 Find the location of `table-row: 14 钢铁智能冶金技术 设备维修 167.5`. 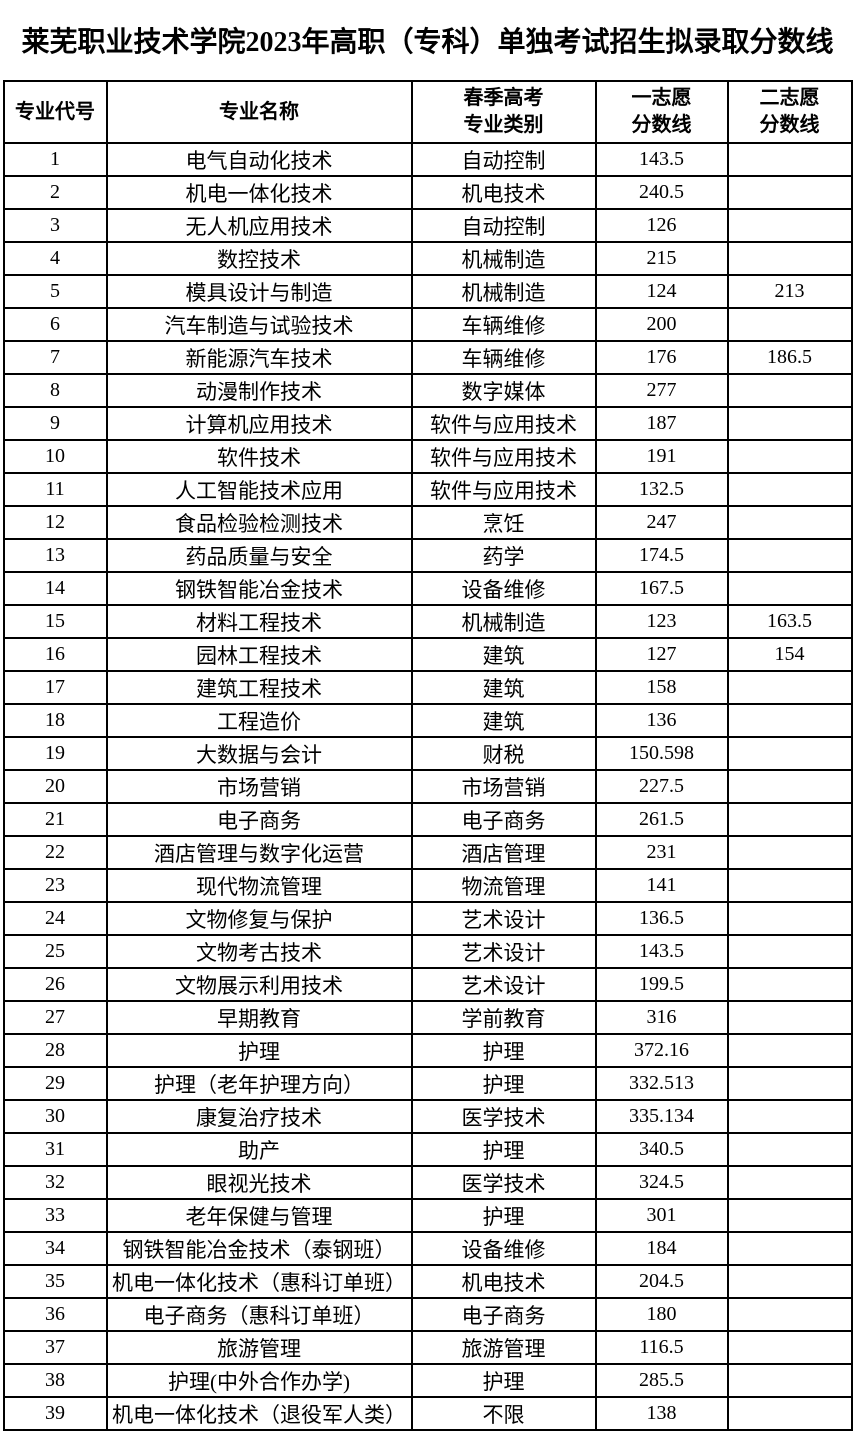

table-row: 14 钢铁智能冶金技术 设备维修 167.5 is located at coordinates (427, 588).